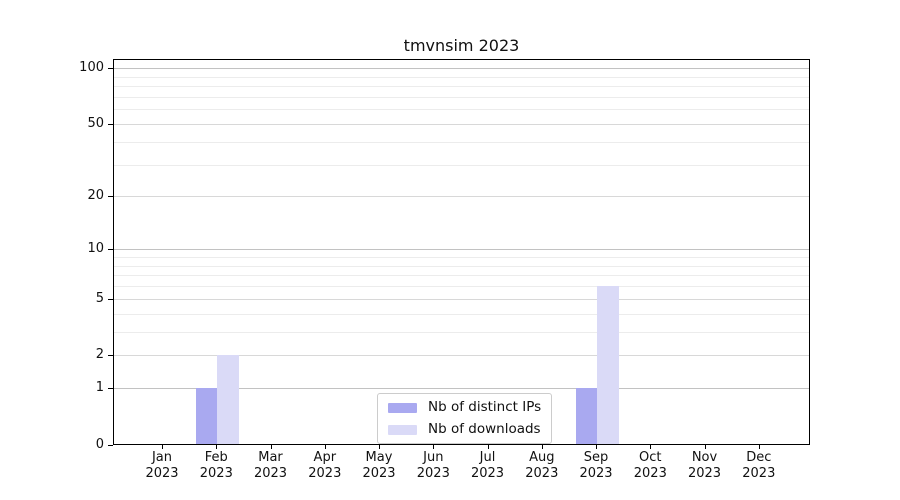 The width and height of the screenshot is (900, 500). I want to click on x-tick-label-mar: Mar 2023, so click(271, 466).